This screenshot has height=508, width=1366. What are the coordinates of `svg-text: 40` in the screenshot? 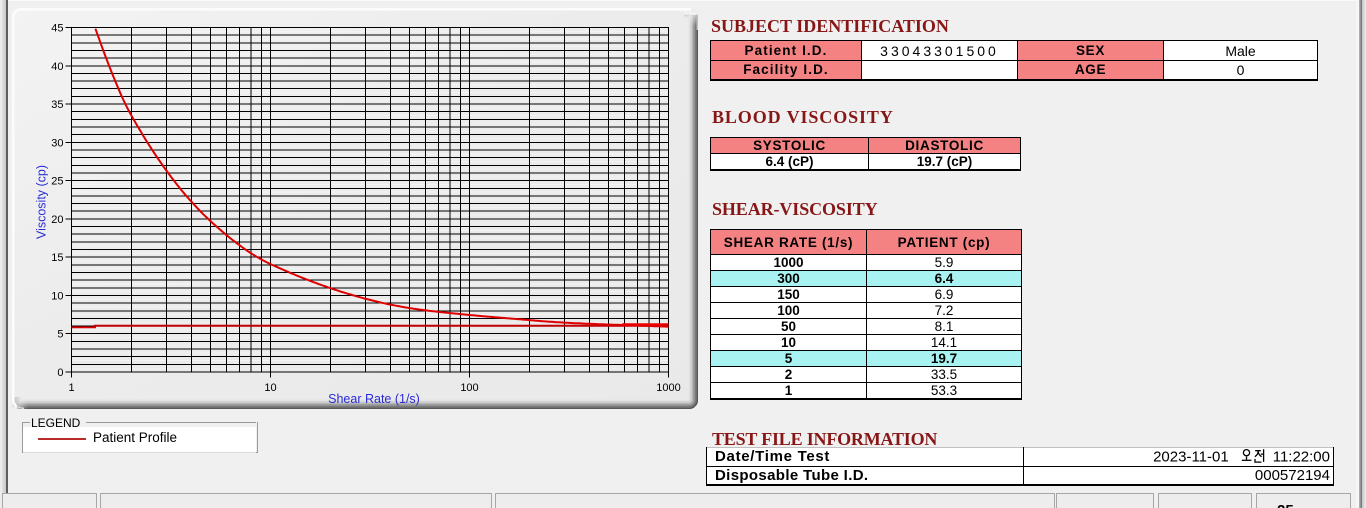 It's located at (57, 67).